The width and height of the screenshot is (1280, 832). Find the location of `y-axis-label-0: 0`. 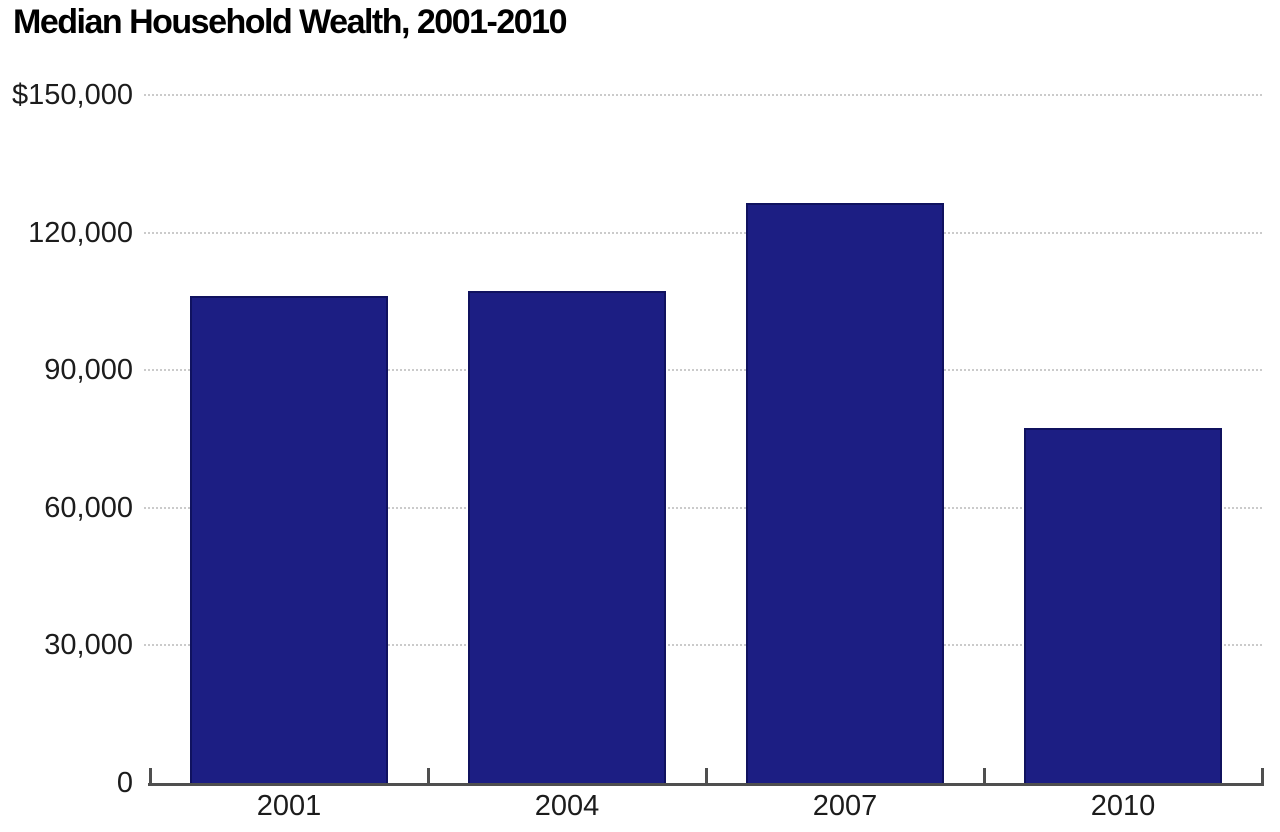

y-axis-label-0: 0 is located at coordinates (124, 783).